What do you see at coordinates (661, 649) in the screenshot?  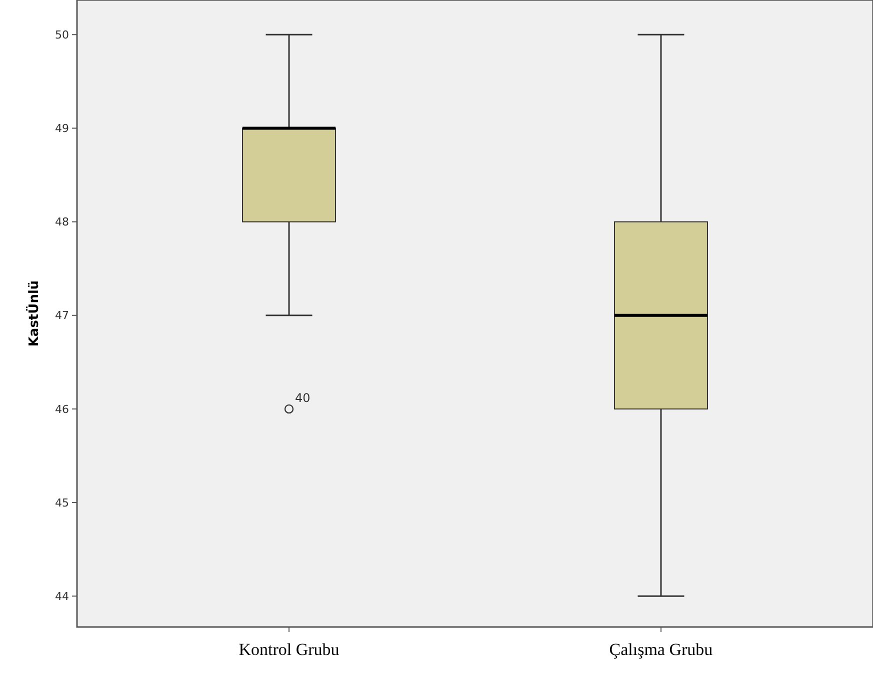 I see `x-tick-label: Çalışma Grubu` at bounding box center [661, 649].